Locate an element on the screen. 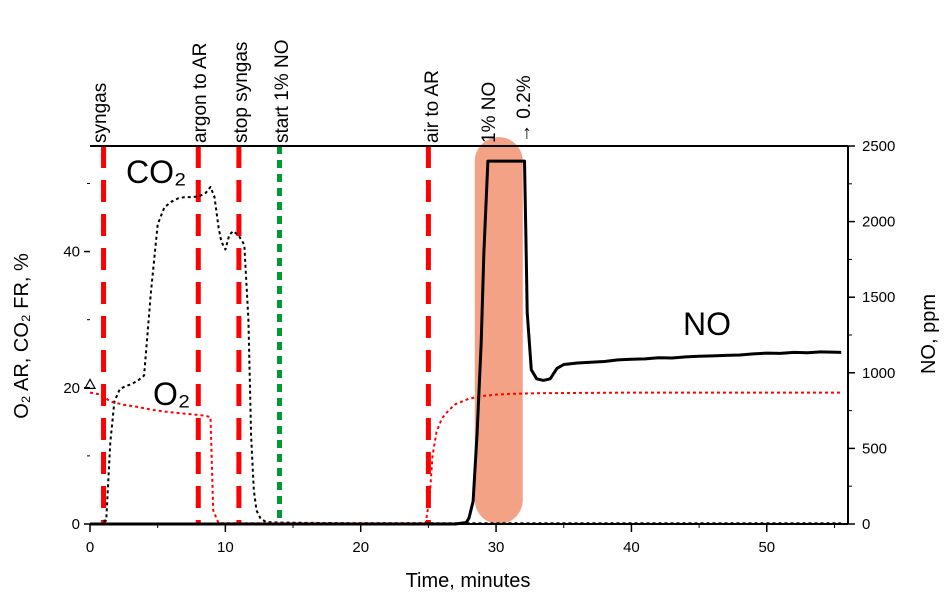 This screenshot has height=595, width=944. y-right-tick-label-4: 2000 is located at coordinates (878, 222).